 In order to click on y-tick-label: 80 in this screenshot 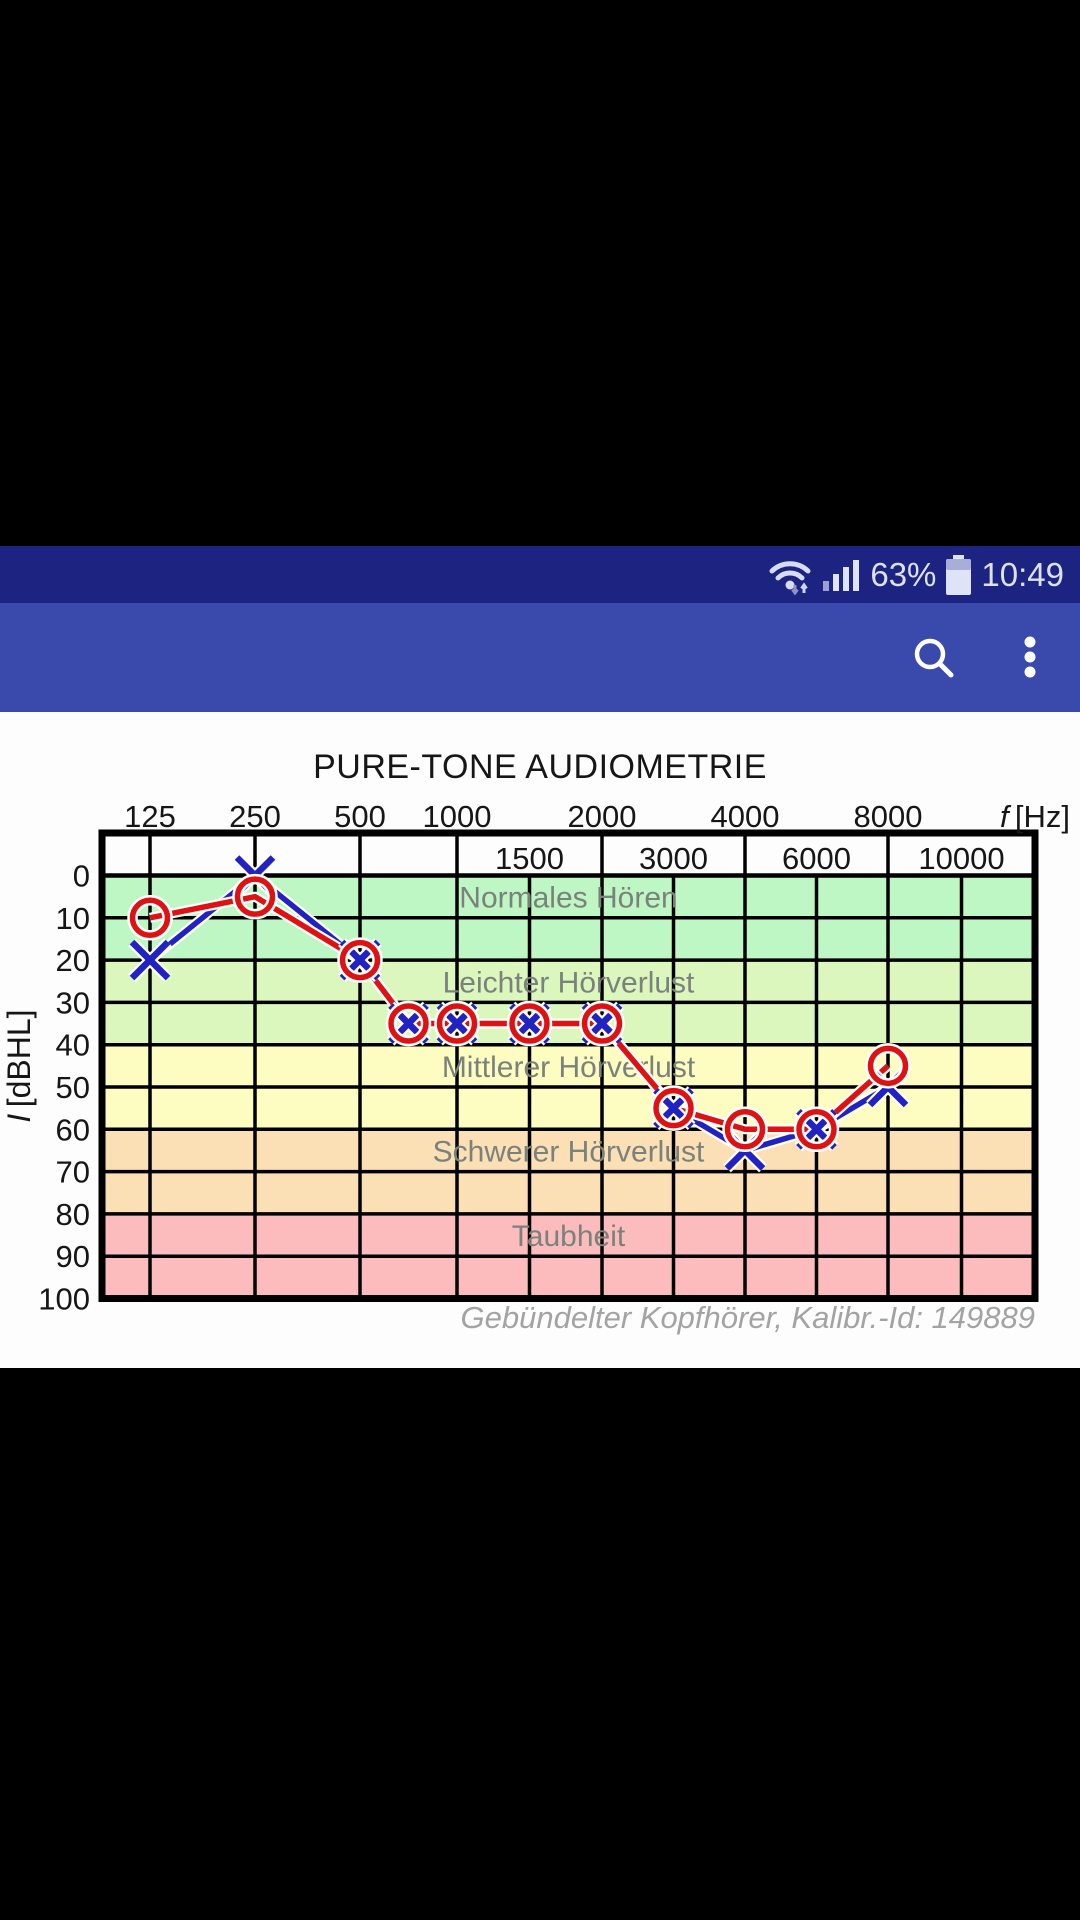, I will do `click(73, 1214)`.